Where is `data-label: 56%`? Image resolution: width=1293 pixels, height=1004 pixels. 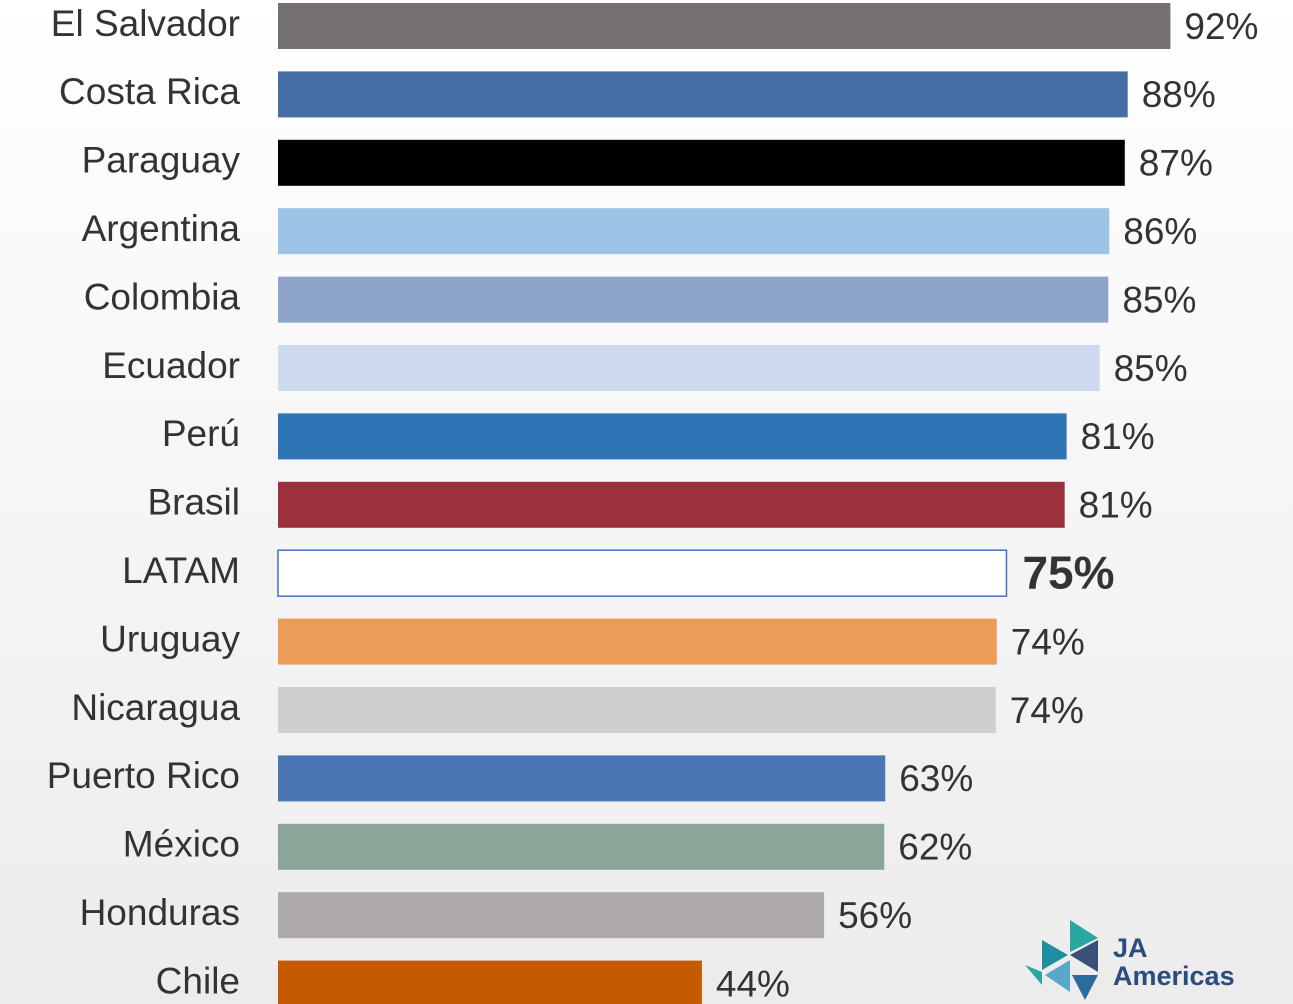
data-label: 56% is located at coordinates (875, 915).